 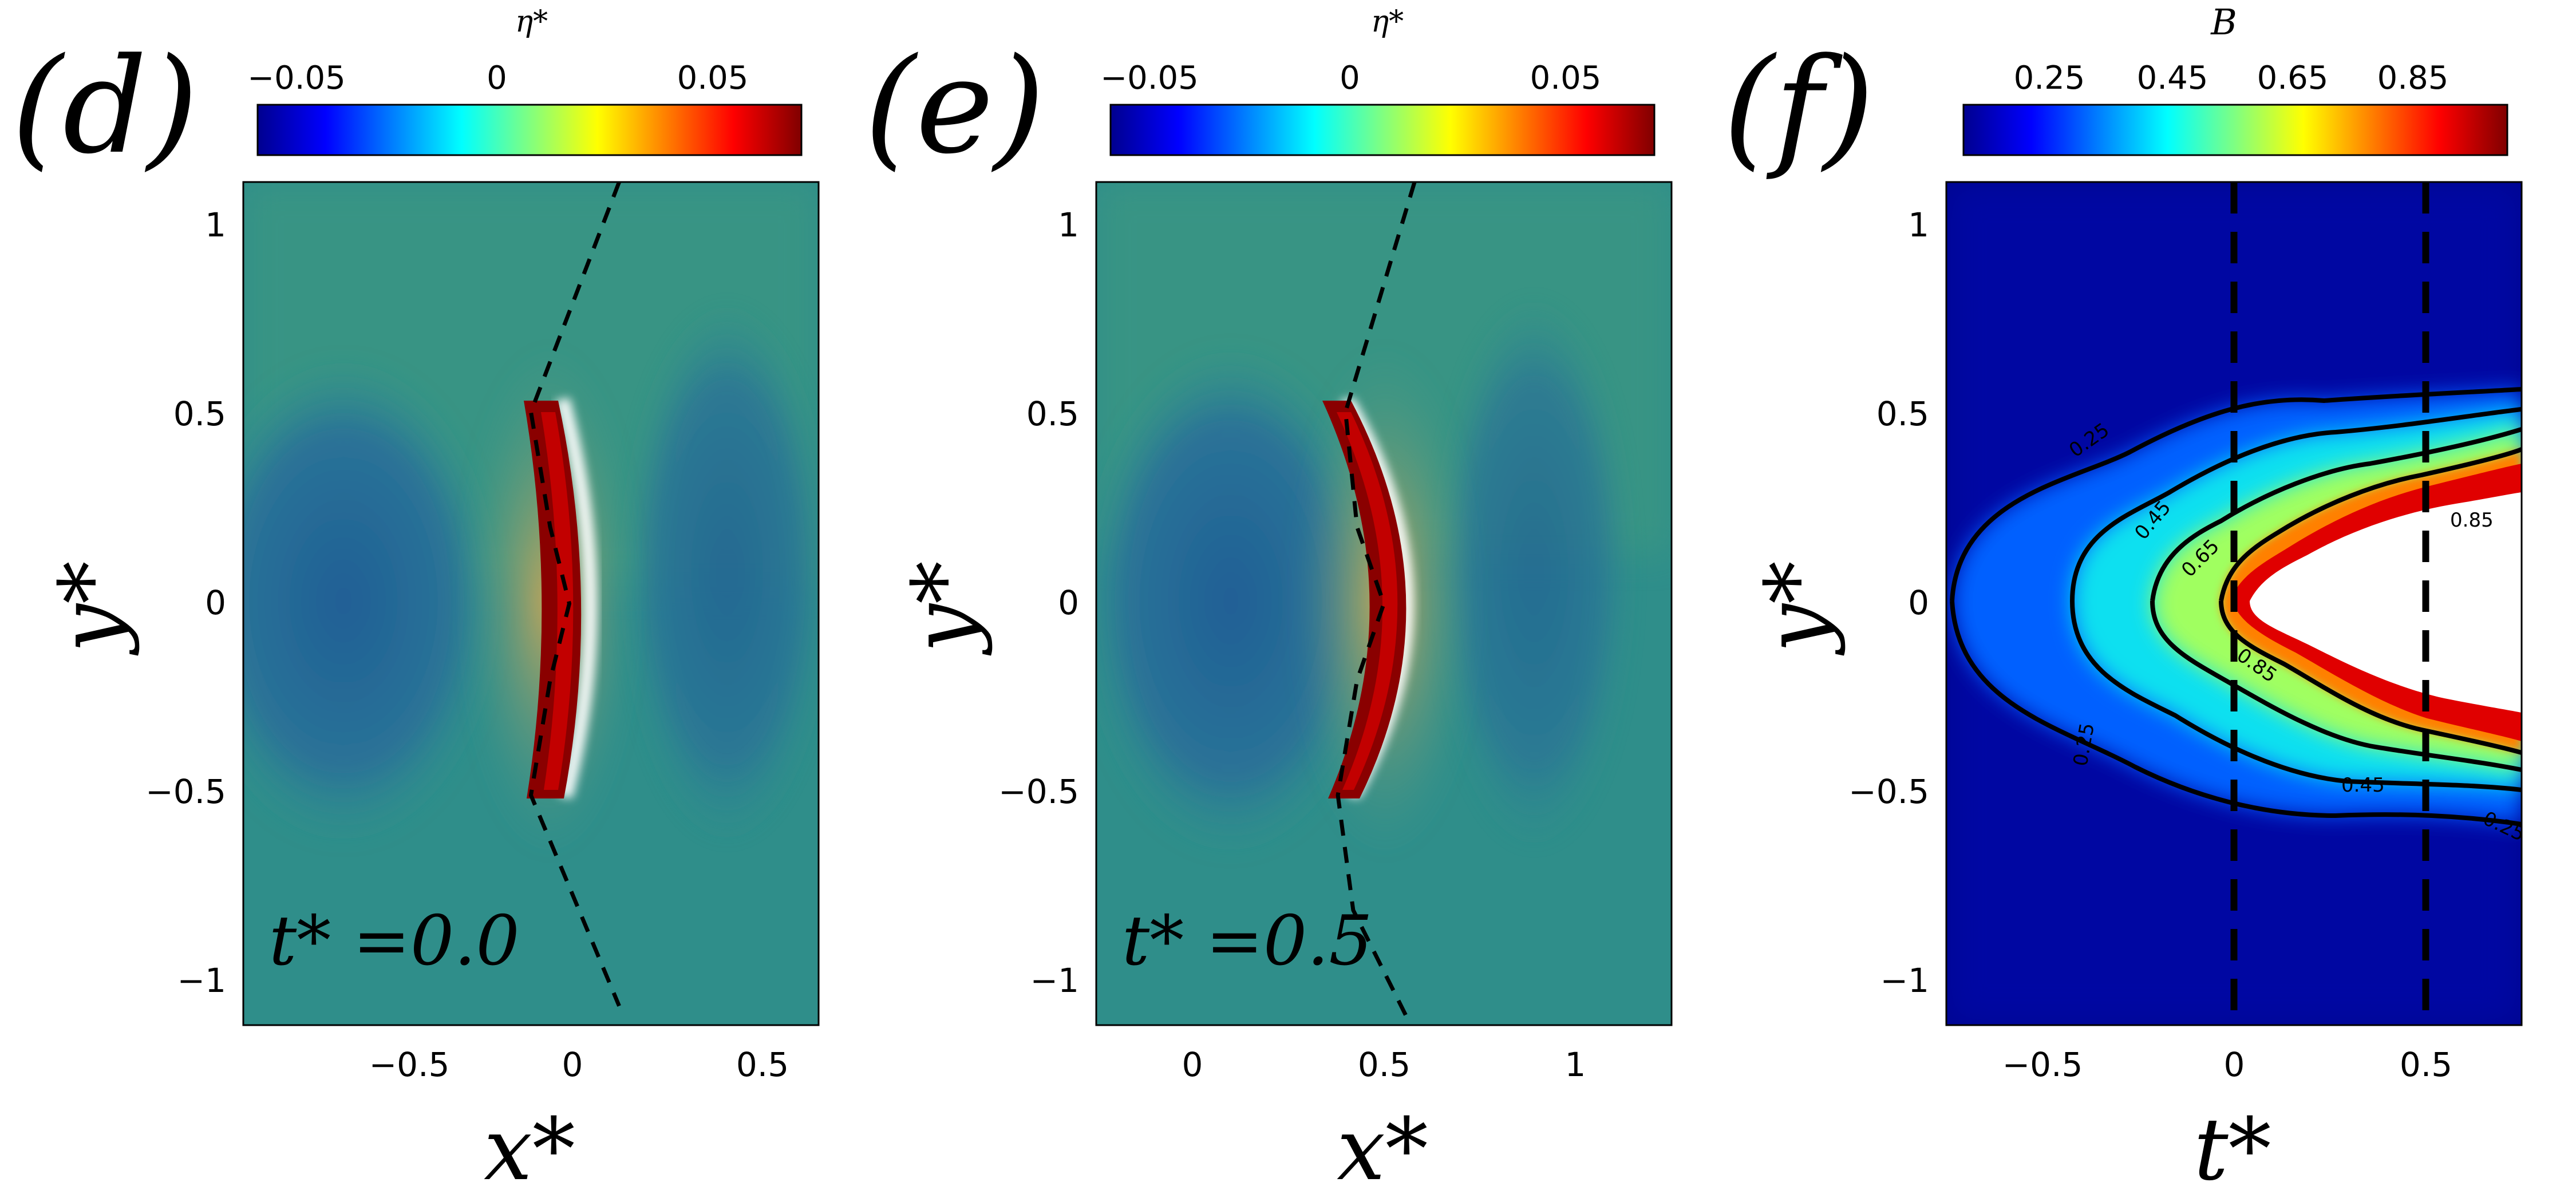 What do you see at coordinates (202, 981) in the screenshot?
I see `ytick-d-4: −1` at bounding box center [202, 981].